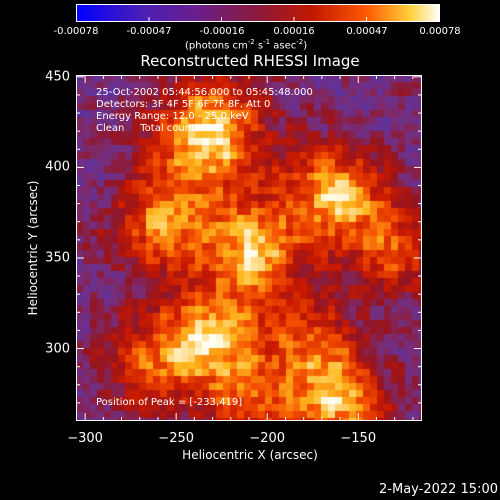  I want to click on plot-timestamp: 2-May-2022 15:00, so click(438, 489).